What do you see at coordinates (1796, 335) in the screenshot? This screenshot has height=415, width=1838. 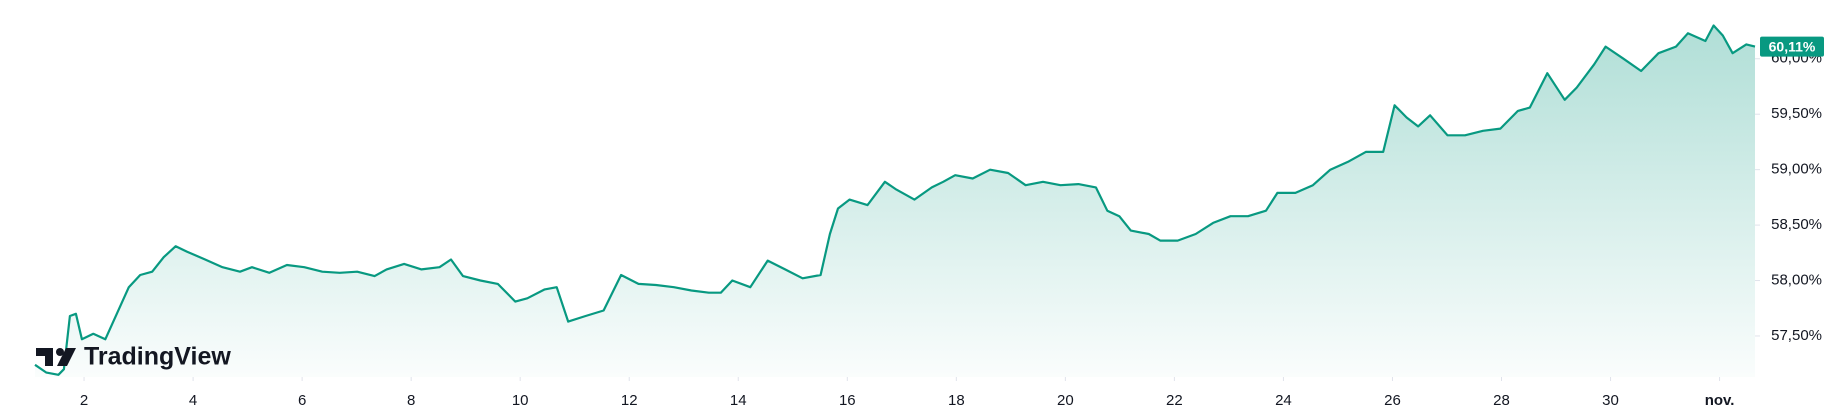 I see `y-tick-label: 57,50%` at bounding box center [1796, 335].